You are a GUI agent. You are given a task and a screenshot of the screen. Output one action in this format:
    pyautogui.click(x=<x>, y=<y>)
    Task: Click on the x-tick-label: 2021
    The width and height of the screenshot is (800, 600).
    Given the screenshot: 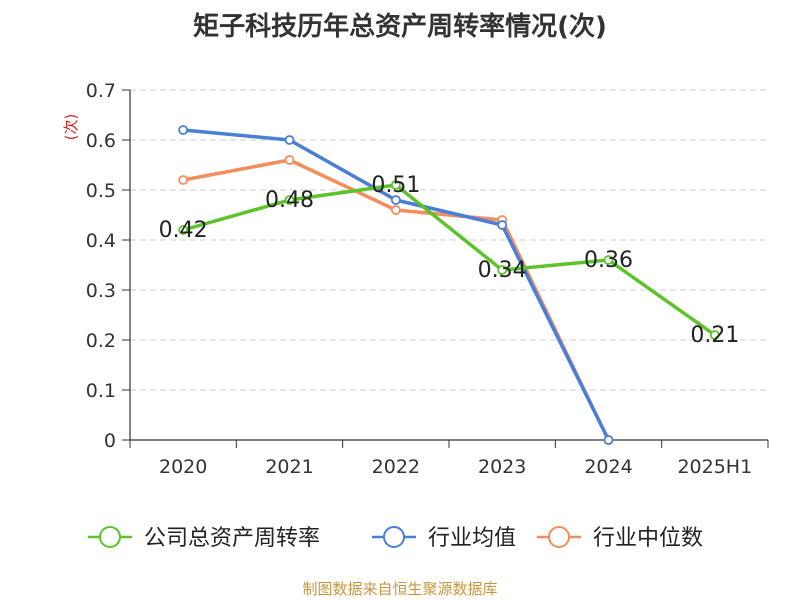 What is the action you would take?
    pyautogui.click(x=289, y=467)
    